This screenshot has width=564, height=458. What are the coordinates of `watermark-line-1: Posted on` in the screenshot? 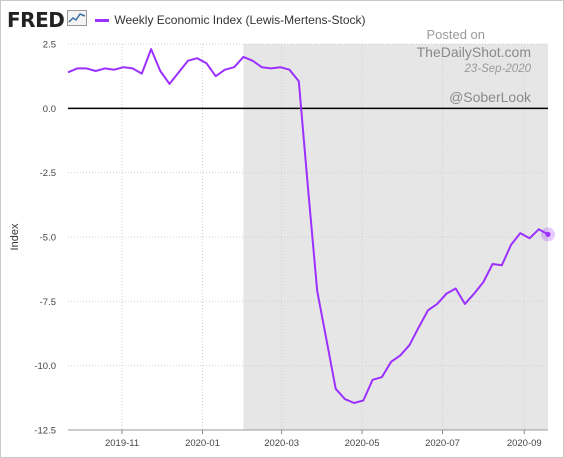 It's located at (455, 34).